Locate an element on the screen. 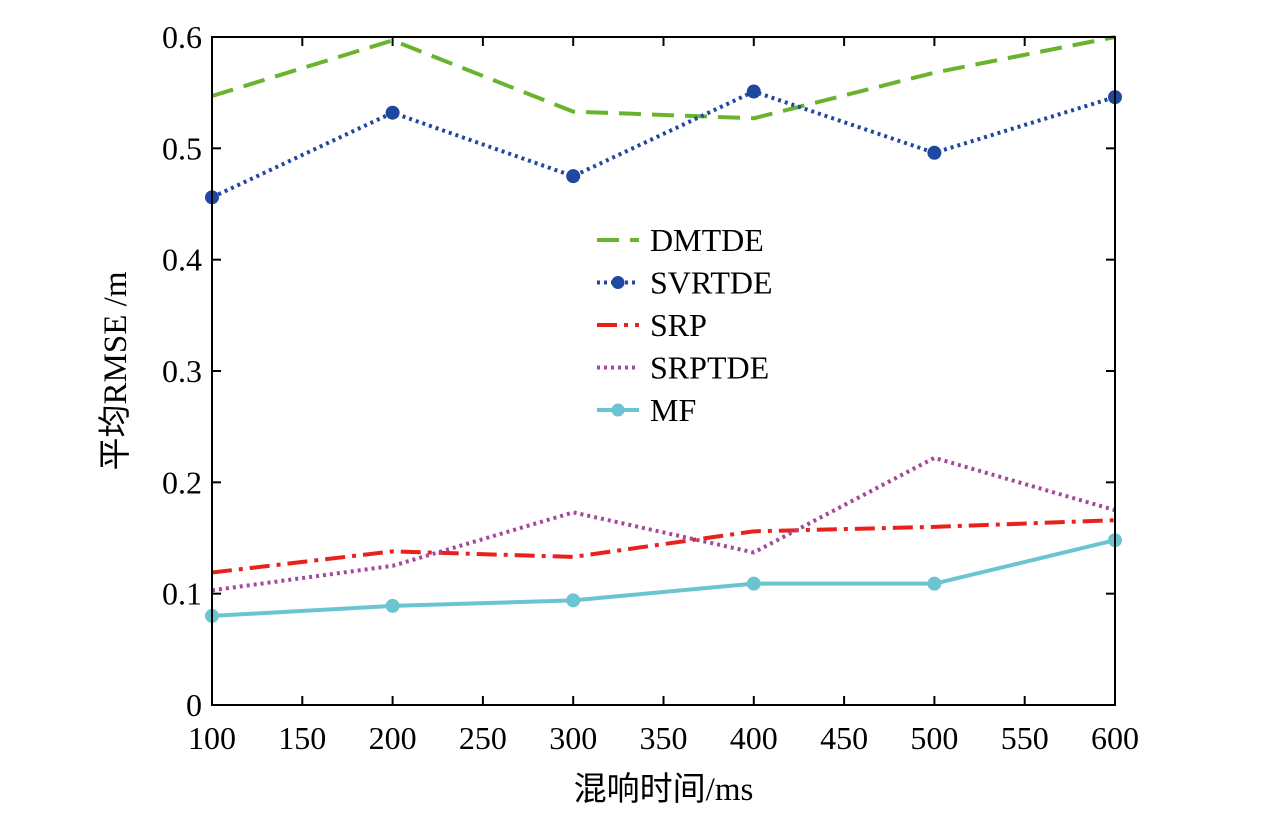 The image size is (1276, 817). series-mf is located at coordinates (663, 578).